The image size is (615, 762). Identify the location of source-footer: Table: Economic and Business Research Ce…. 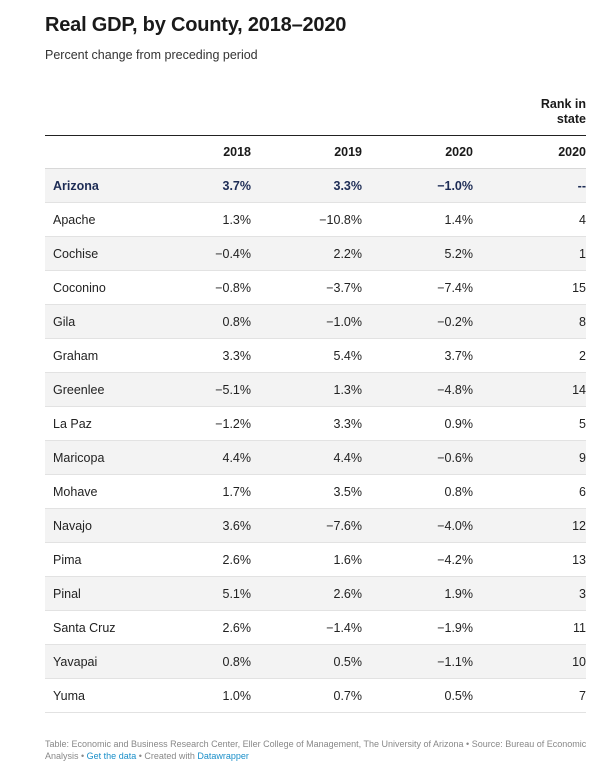
(317, 750).